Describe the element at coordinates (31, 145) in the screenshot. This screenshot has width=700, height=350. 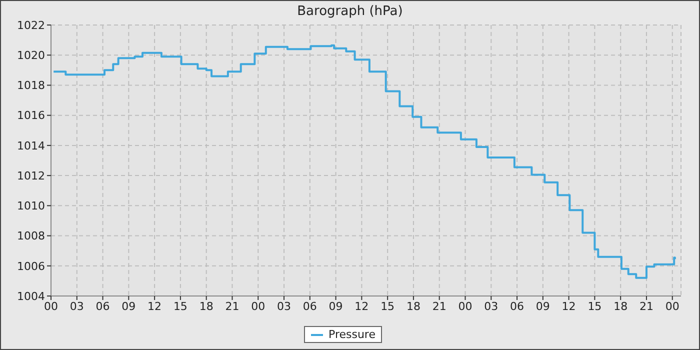
I see `y-tick-label: 1014` at that location.